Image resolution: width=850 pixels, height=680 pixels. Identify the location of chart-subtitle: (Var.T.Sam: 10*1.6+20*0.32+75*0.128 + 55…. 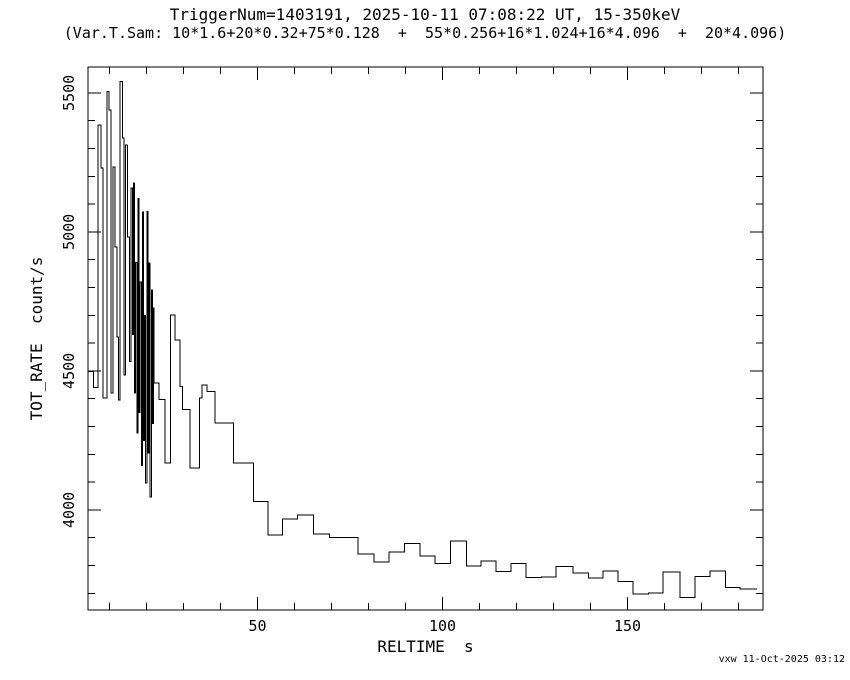
(425, 33).